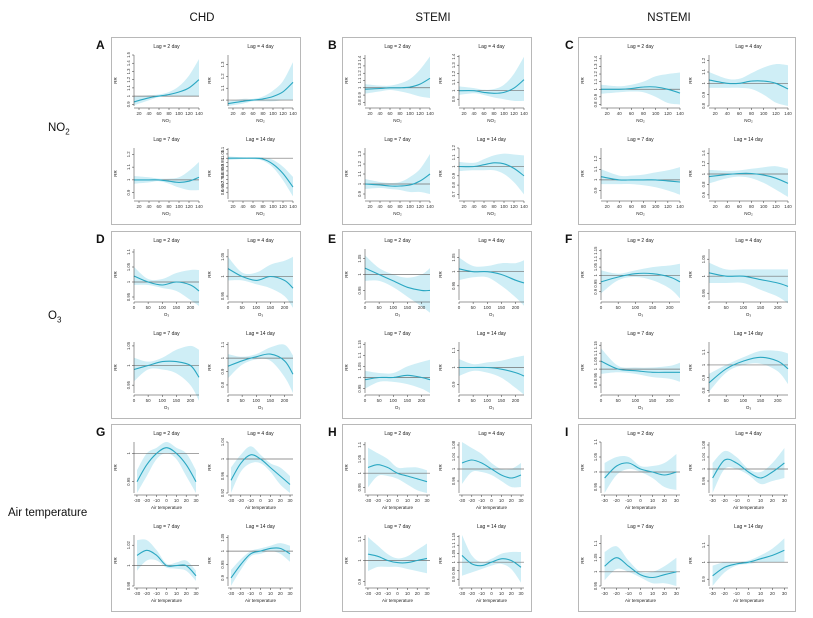  What do you see at coordinates (749, 507) in the screenshot?
I see `x-axis-label: Air temperature` at bounding box center [749, 507].